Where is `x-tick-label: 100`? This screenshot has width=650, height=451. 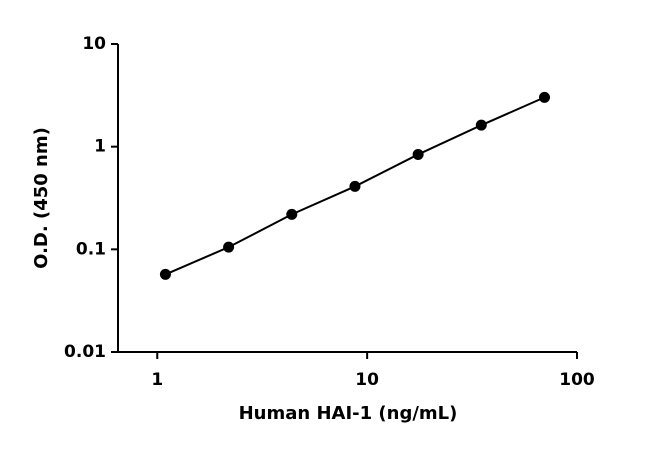 x-tick-label: 100 is located at coordinates (577, 380).